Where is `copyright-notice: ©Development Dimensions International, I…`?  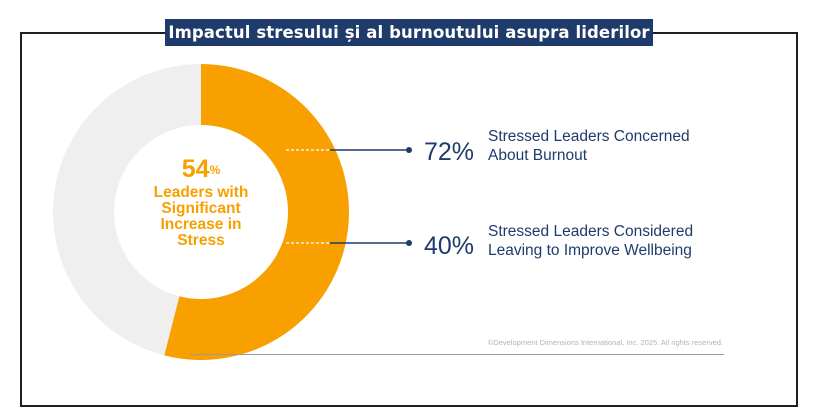
copyright-notice: ©Development Dimensions International, I… is located at coordinates (605, 342).